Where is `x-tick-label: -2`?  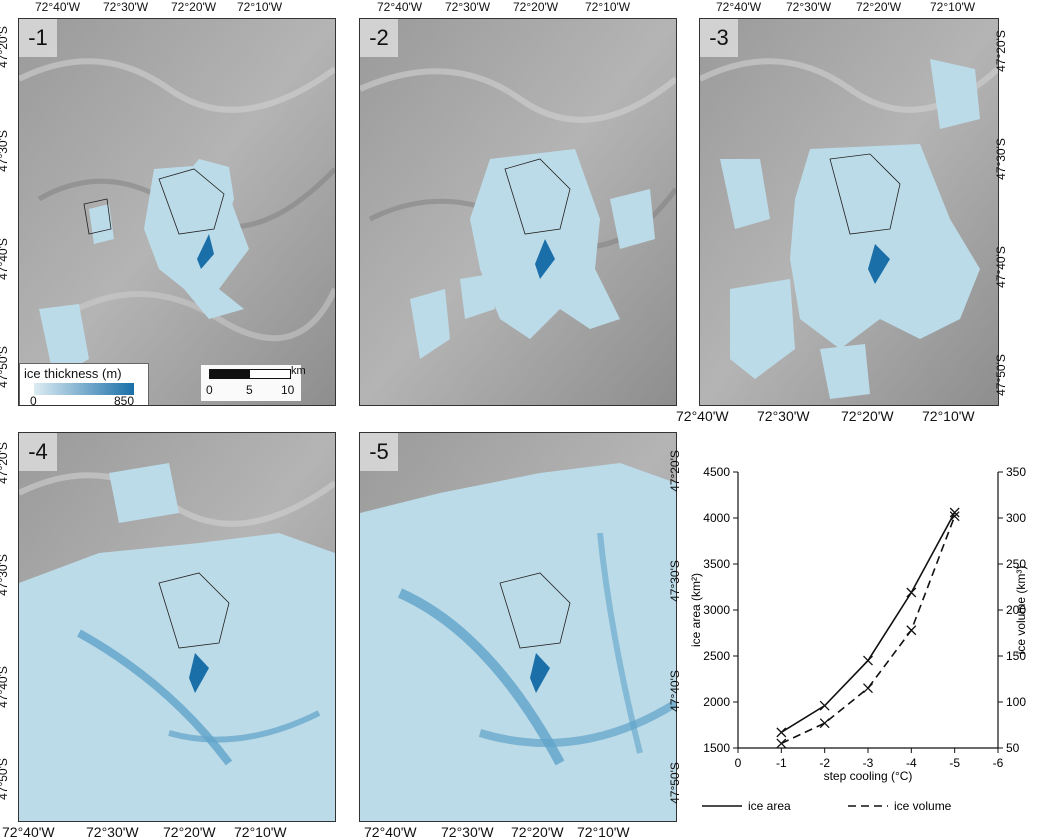
x-tick-label: -2 is located at coordinates (824, 763).